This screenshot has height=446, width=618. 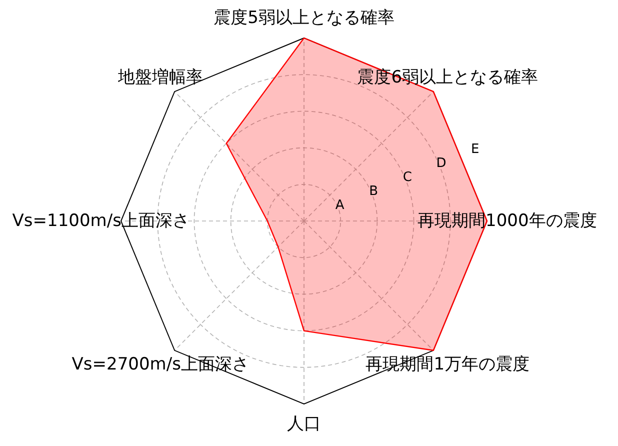 I want to click on y-tick-label: D, so click(x=441, y=163).